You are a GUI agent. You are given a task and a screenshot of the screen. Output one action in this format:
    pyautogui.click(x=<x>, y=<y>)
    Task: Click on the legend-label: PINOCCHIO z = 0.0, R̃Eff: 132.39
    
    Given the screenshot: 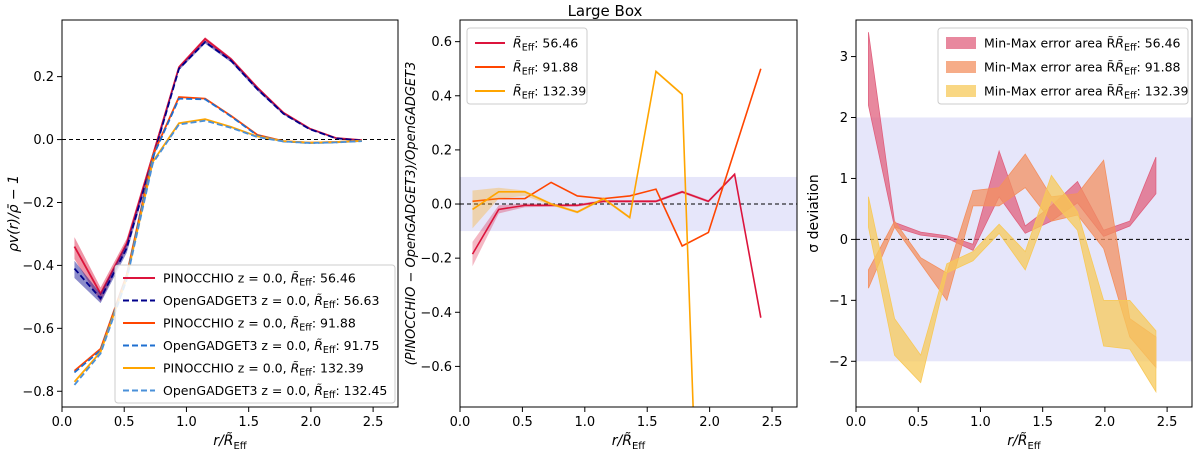 What is the action you would take?
    pyautogui.click(x=263, y=370)
    